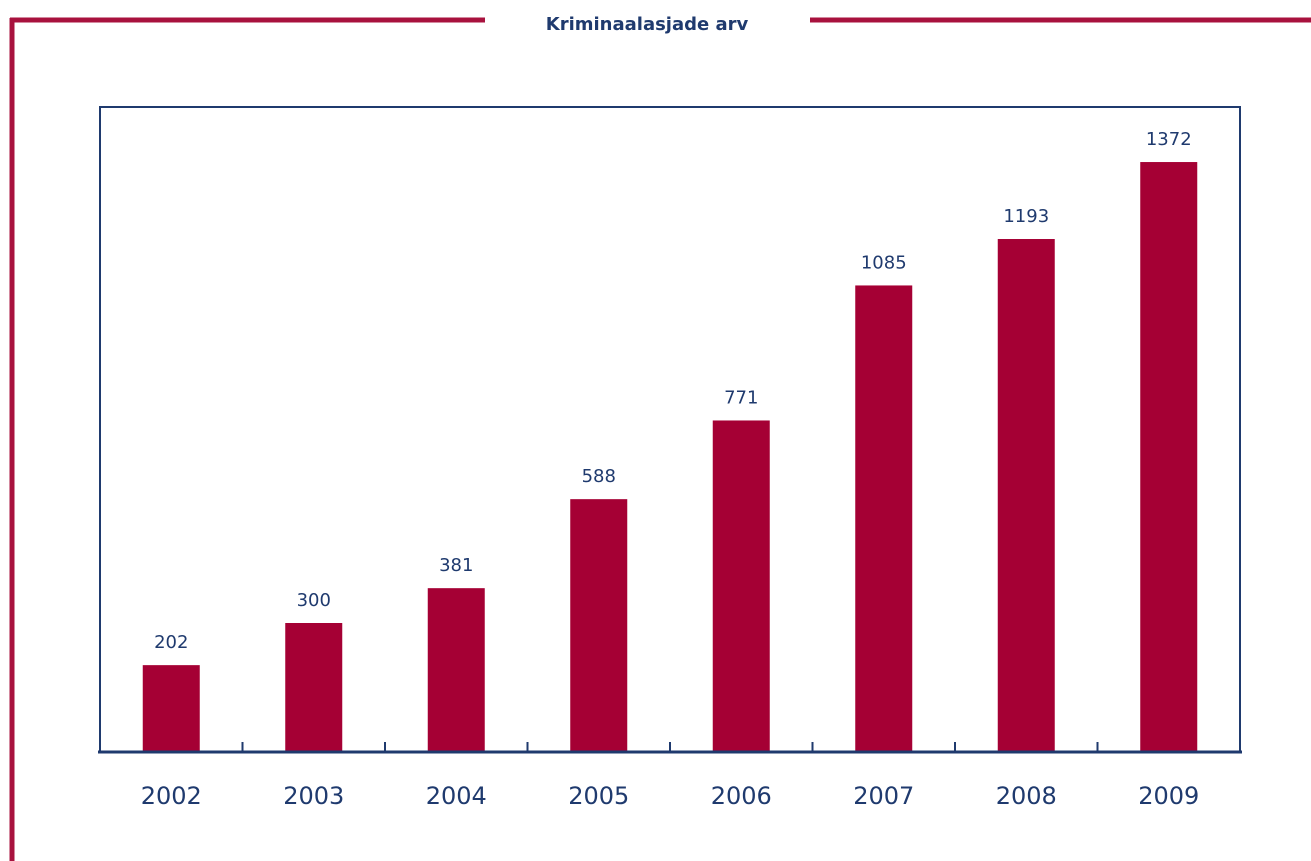 The image size is (1311, 861). I want to click on value-label: 1193, so click(1026, 216).